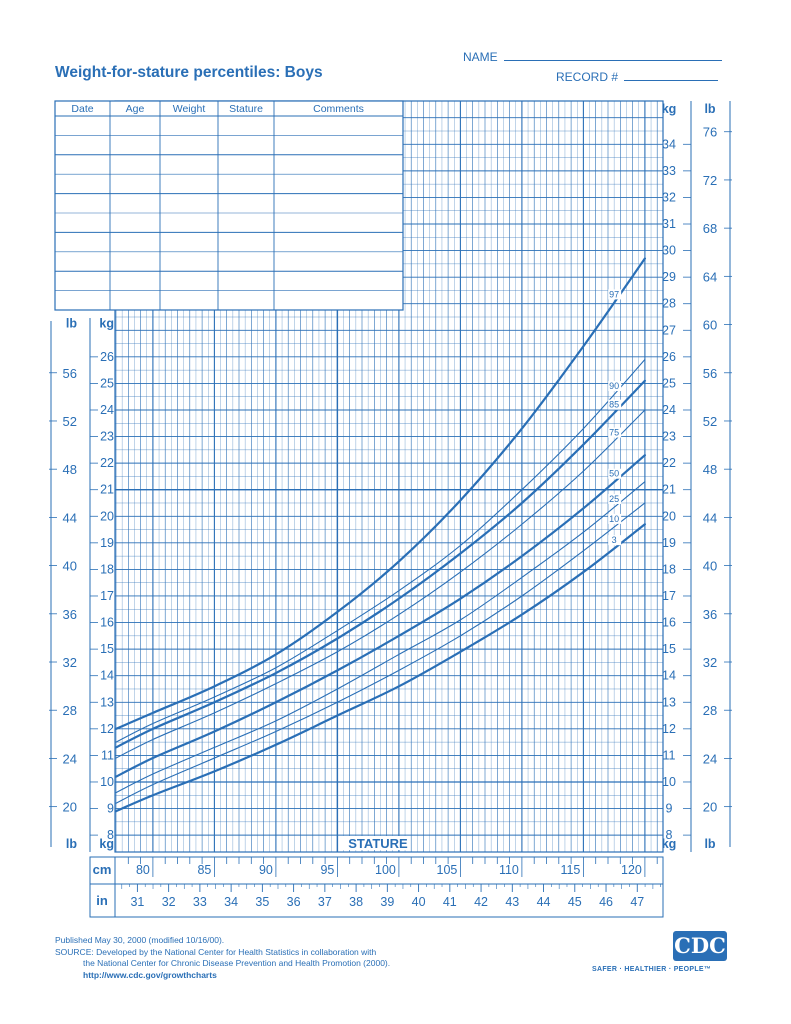  Describe the element at coordinates (107, 410) in the screenshot. I see `kg-tick-label-left: 24` at that location.